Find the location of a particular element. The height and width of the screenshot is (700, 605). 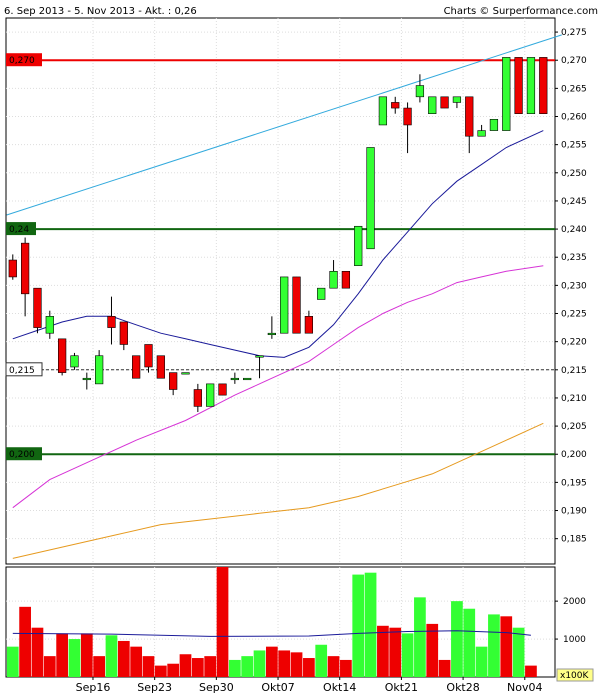

y-tick-label: 0,210 is located at coordinates (574, 399).